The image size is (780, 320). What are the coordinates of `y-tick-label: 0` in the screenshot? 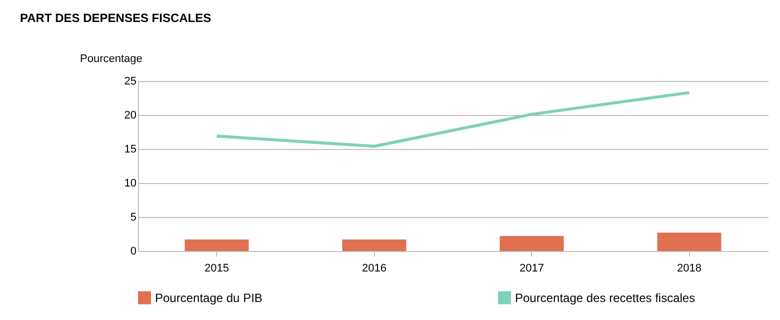 It's located at (133, 252).